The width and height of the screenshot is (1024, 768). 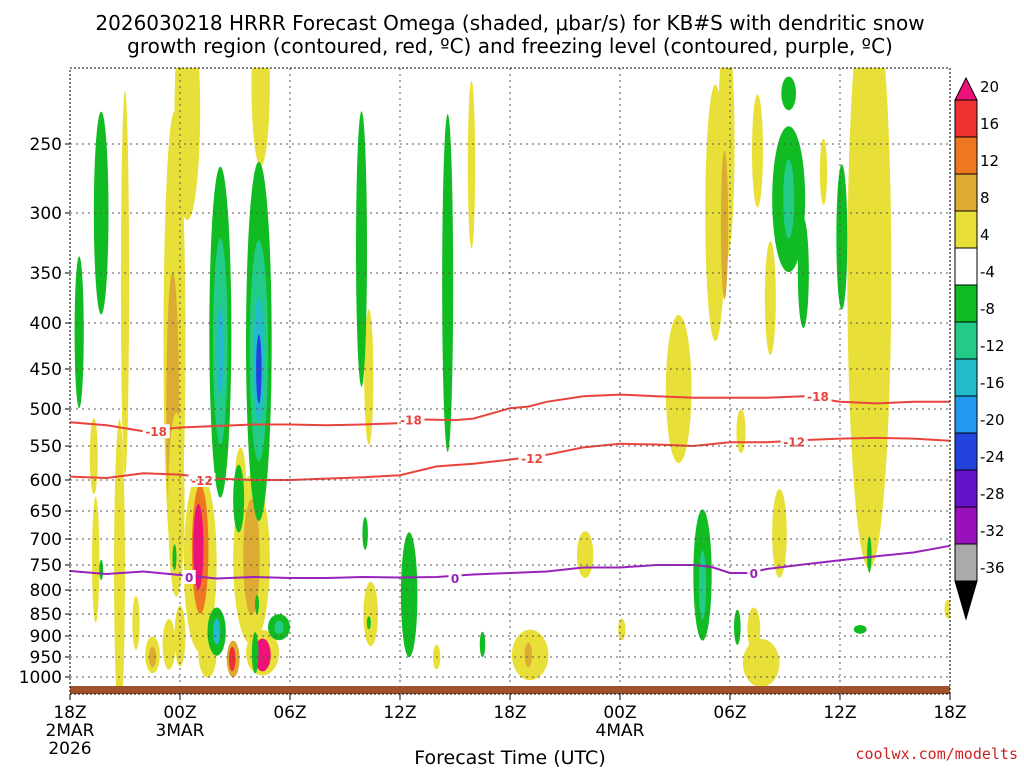 I want to click on y-tick-label: 400, so click(x=46, y=324).